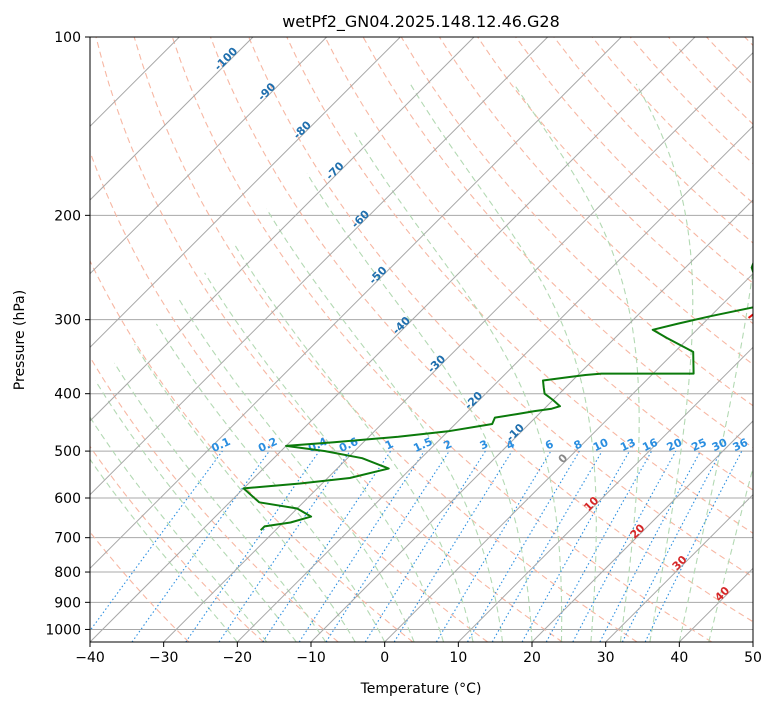  What do you see at coordinates (67, 539) in the screenshot?
I see `y-tick-label: 700` at bounding box center [67, 539].